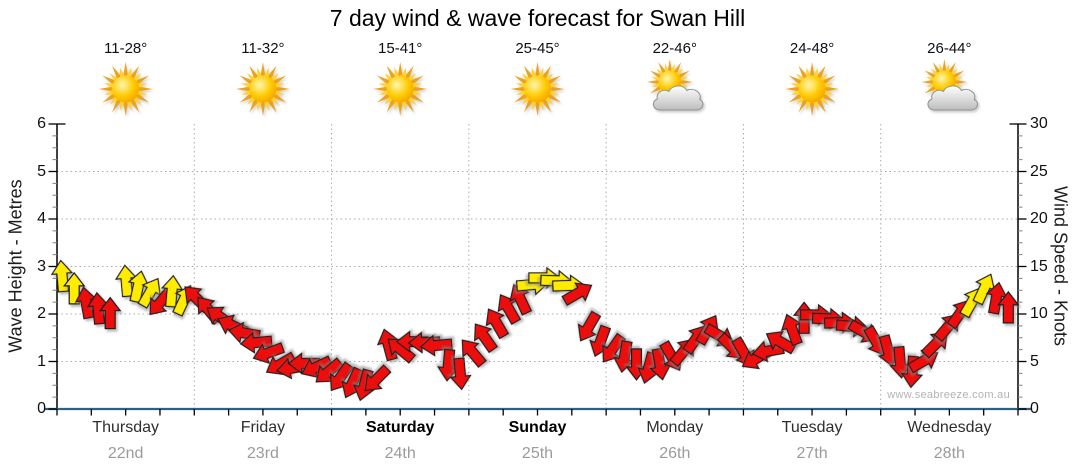 Image resolution: width=1080 pixels, height=475 pixels. Describe the element at coordinates (1034, 408) in the screenshot. I see `wind-axis-tick-label: 0` at that location.